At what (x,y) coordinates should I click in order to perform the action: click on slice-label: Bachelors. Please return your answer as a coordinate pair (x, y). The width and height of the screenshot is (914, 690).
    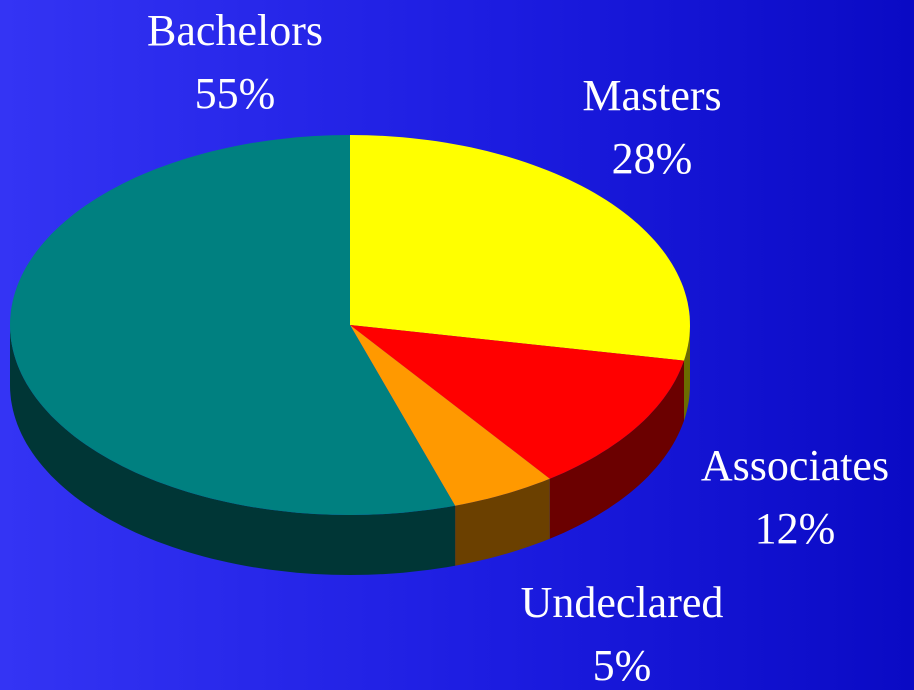
    Looking at the image, I should click on (235, 30).